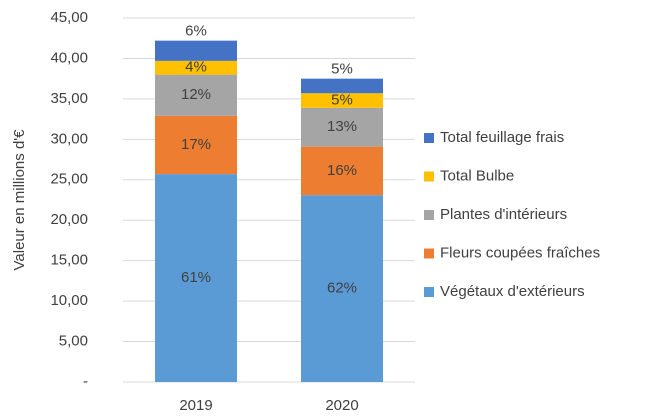 This screenshot has width=663, height=417. I want to click on y-tick-label: 5,00, so click(73, 341).